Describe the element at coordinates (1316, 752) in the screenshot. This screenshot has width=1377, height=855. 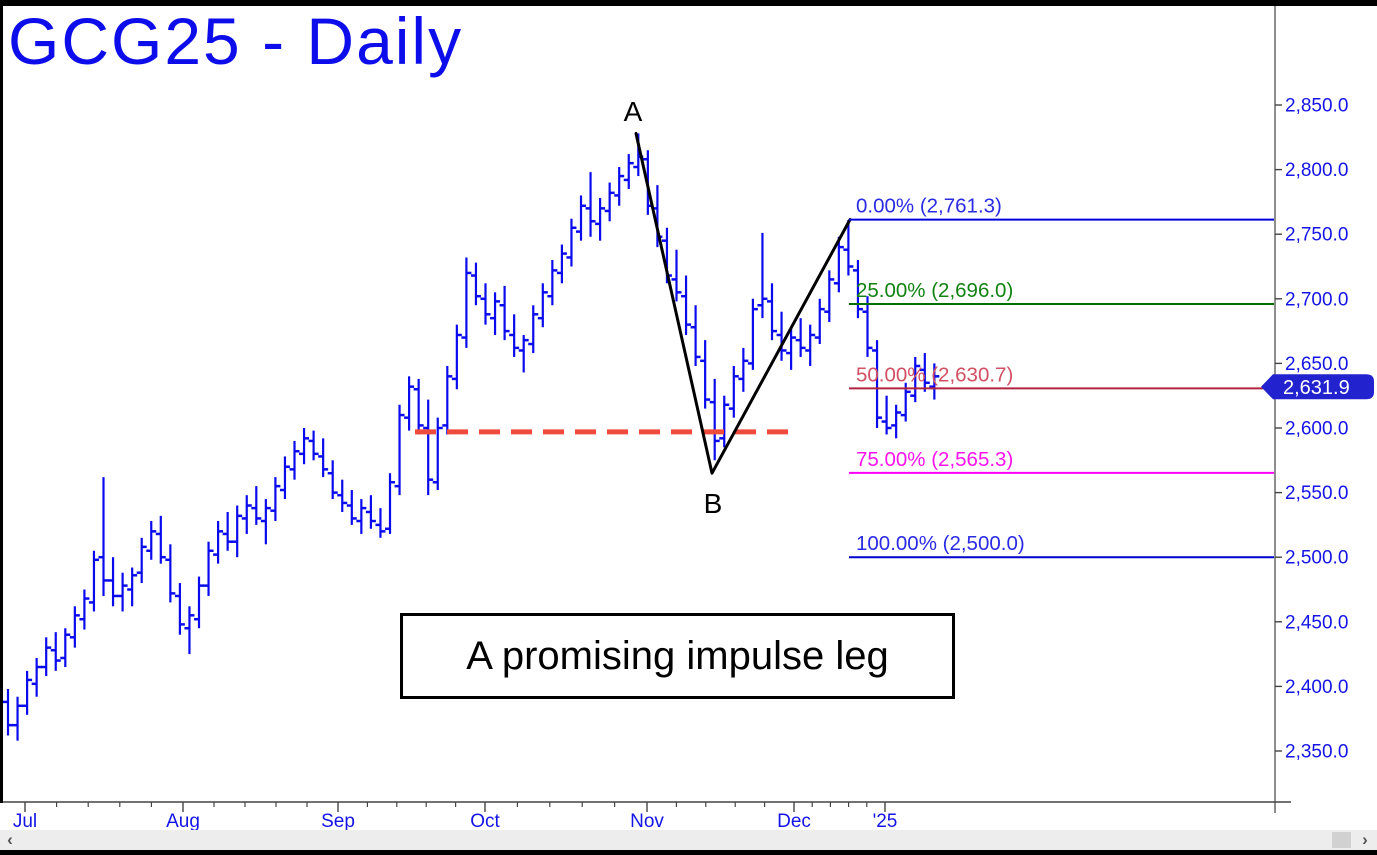
I see `y-axis-label: 2,350.0` at that location.